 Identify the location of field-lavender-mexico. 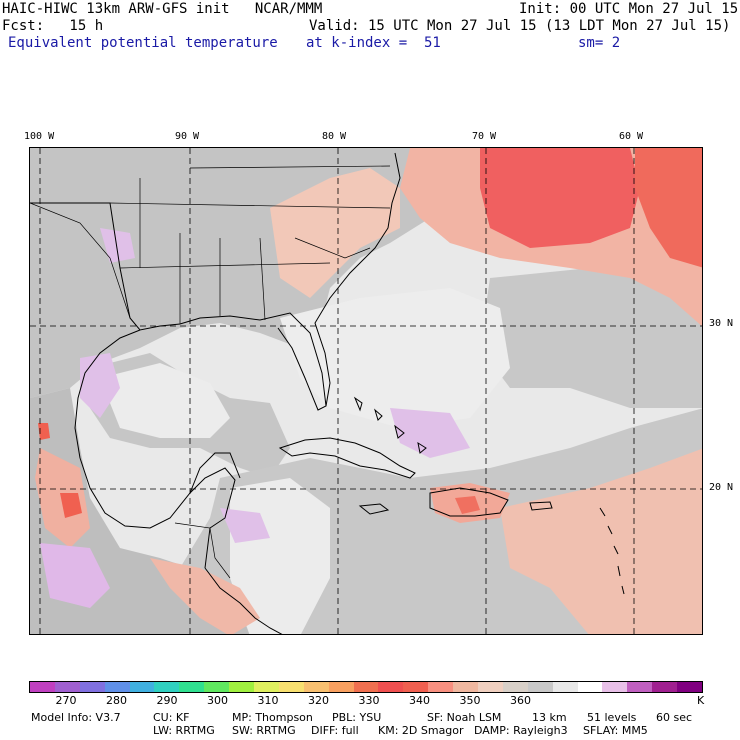
(75, 575).